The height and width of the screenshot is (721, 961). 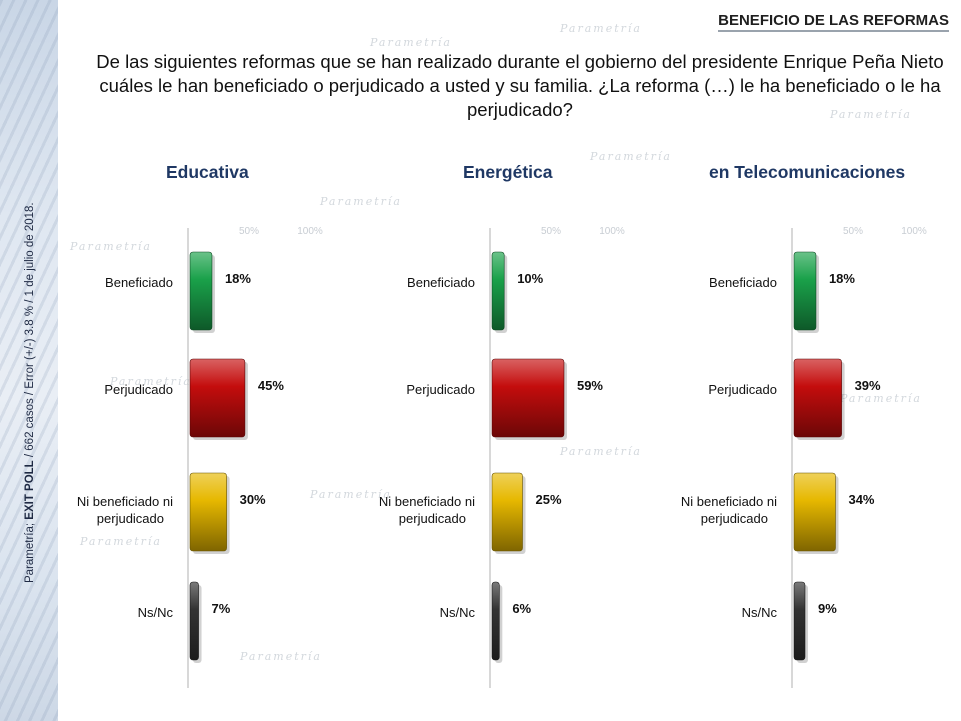 I want to click on data-label: 59%, so click(x=590, y=385).